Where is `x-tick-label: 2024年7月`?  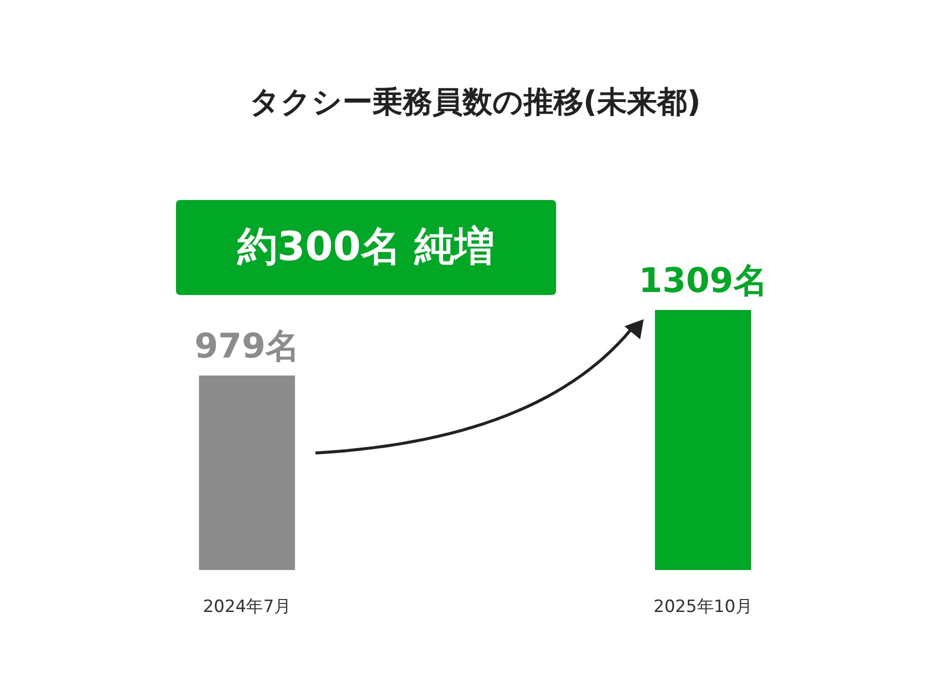
x-tick-label: 2024年7月 is located at coordinates (247, 607).